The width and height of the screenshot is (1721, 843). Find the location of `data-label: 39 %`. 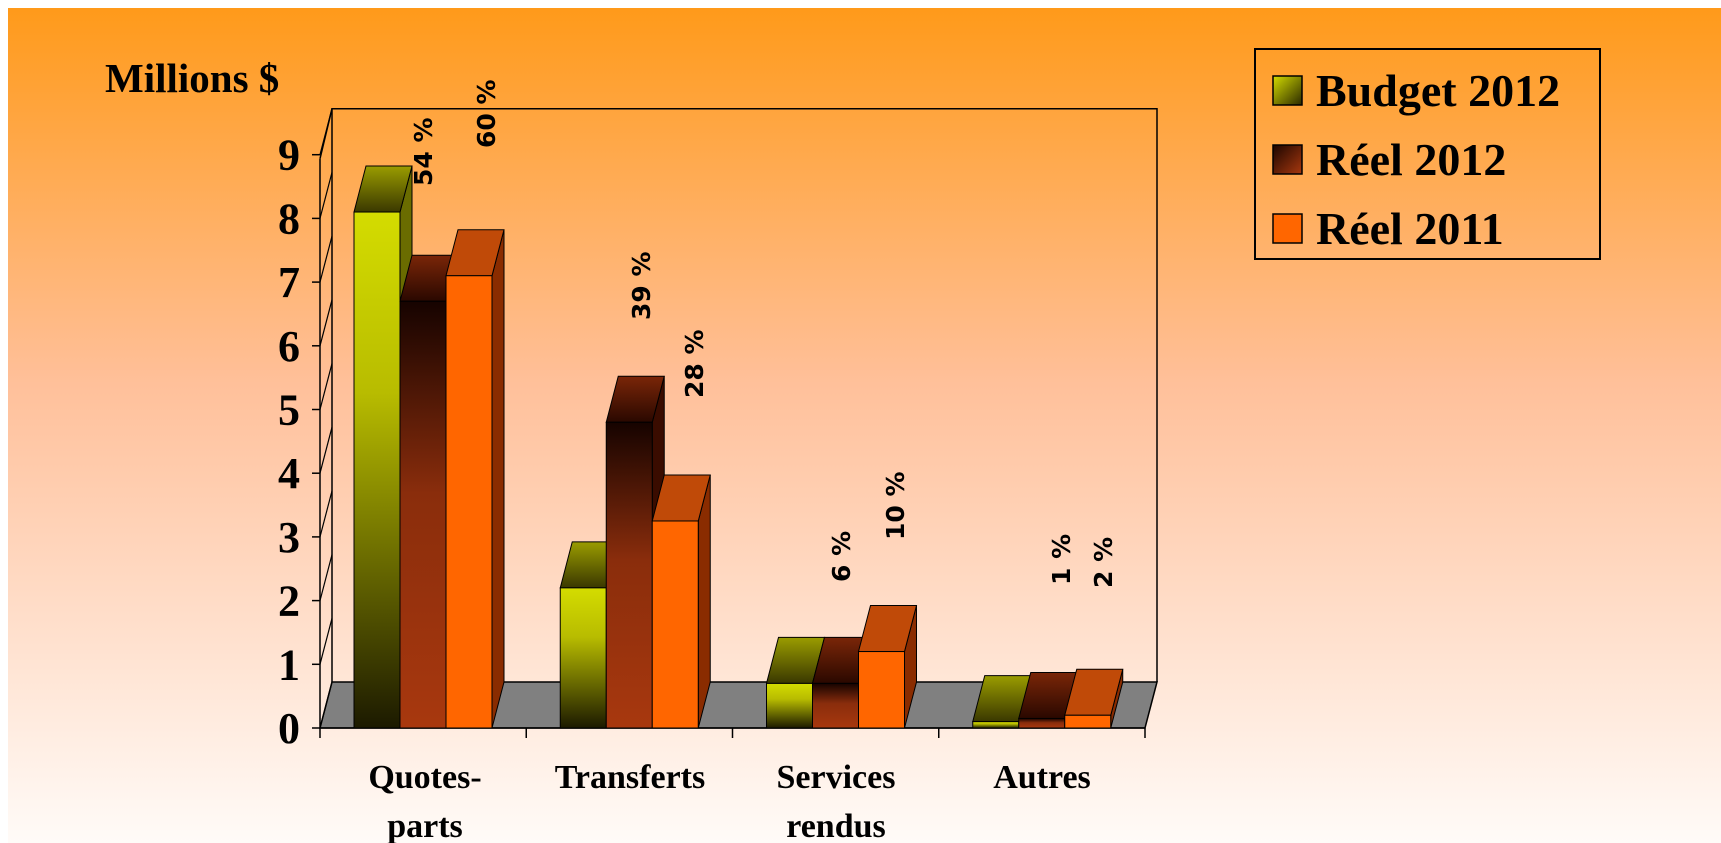

data-label: 39 % is located at coordinates (641, 285).